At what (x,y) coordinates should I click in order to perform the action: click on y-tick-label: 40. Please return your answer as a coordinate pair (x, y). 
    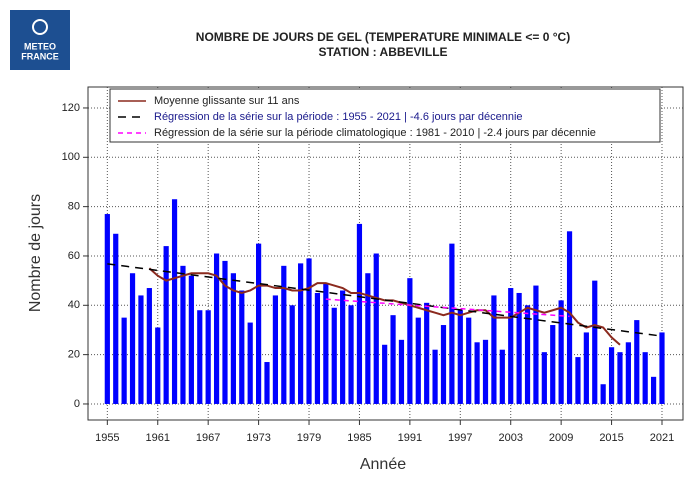
    Looking at the image, I should click on (74, 305).